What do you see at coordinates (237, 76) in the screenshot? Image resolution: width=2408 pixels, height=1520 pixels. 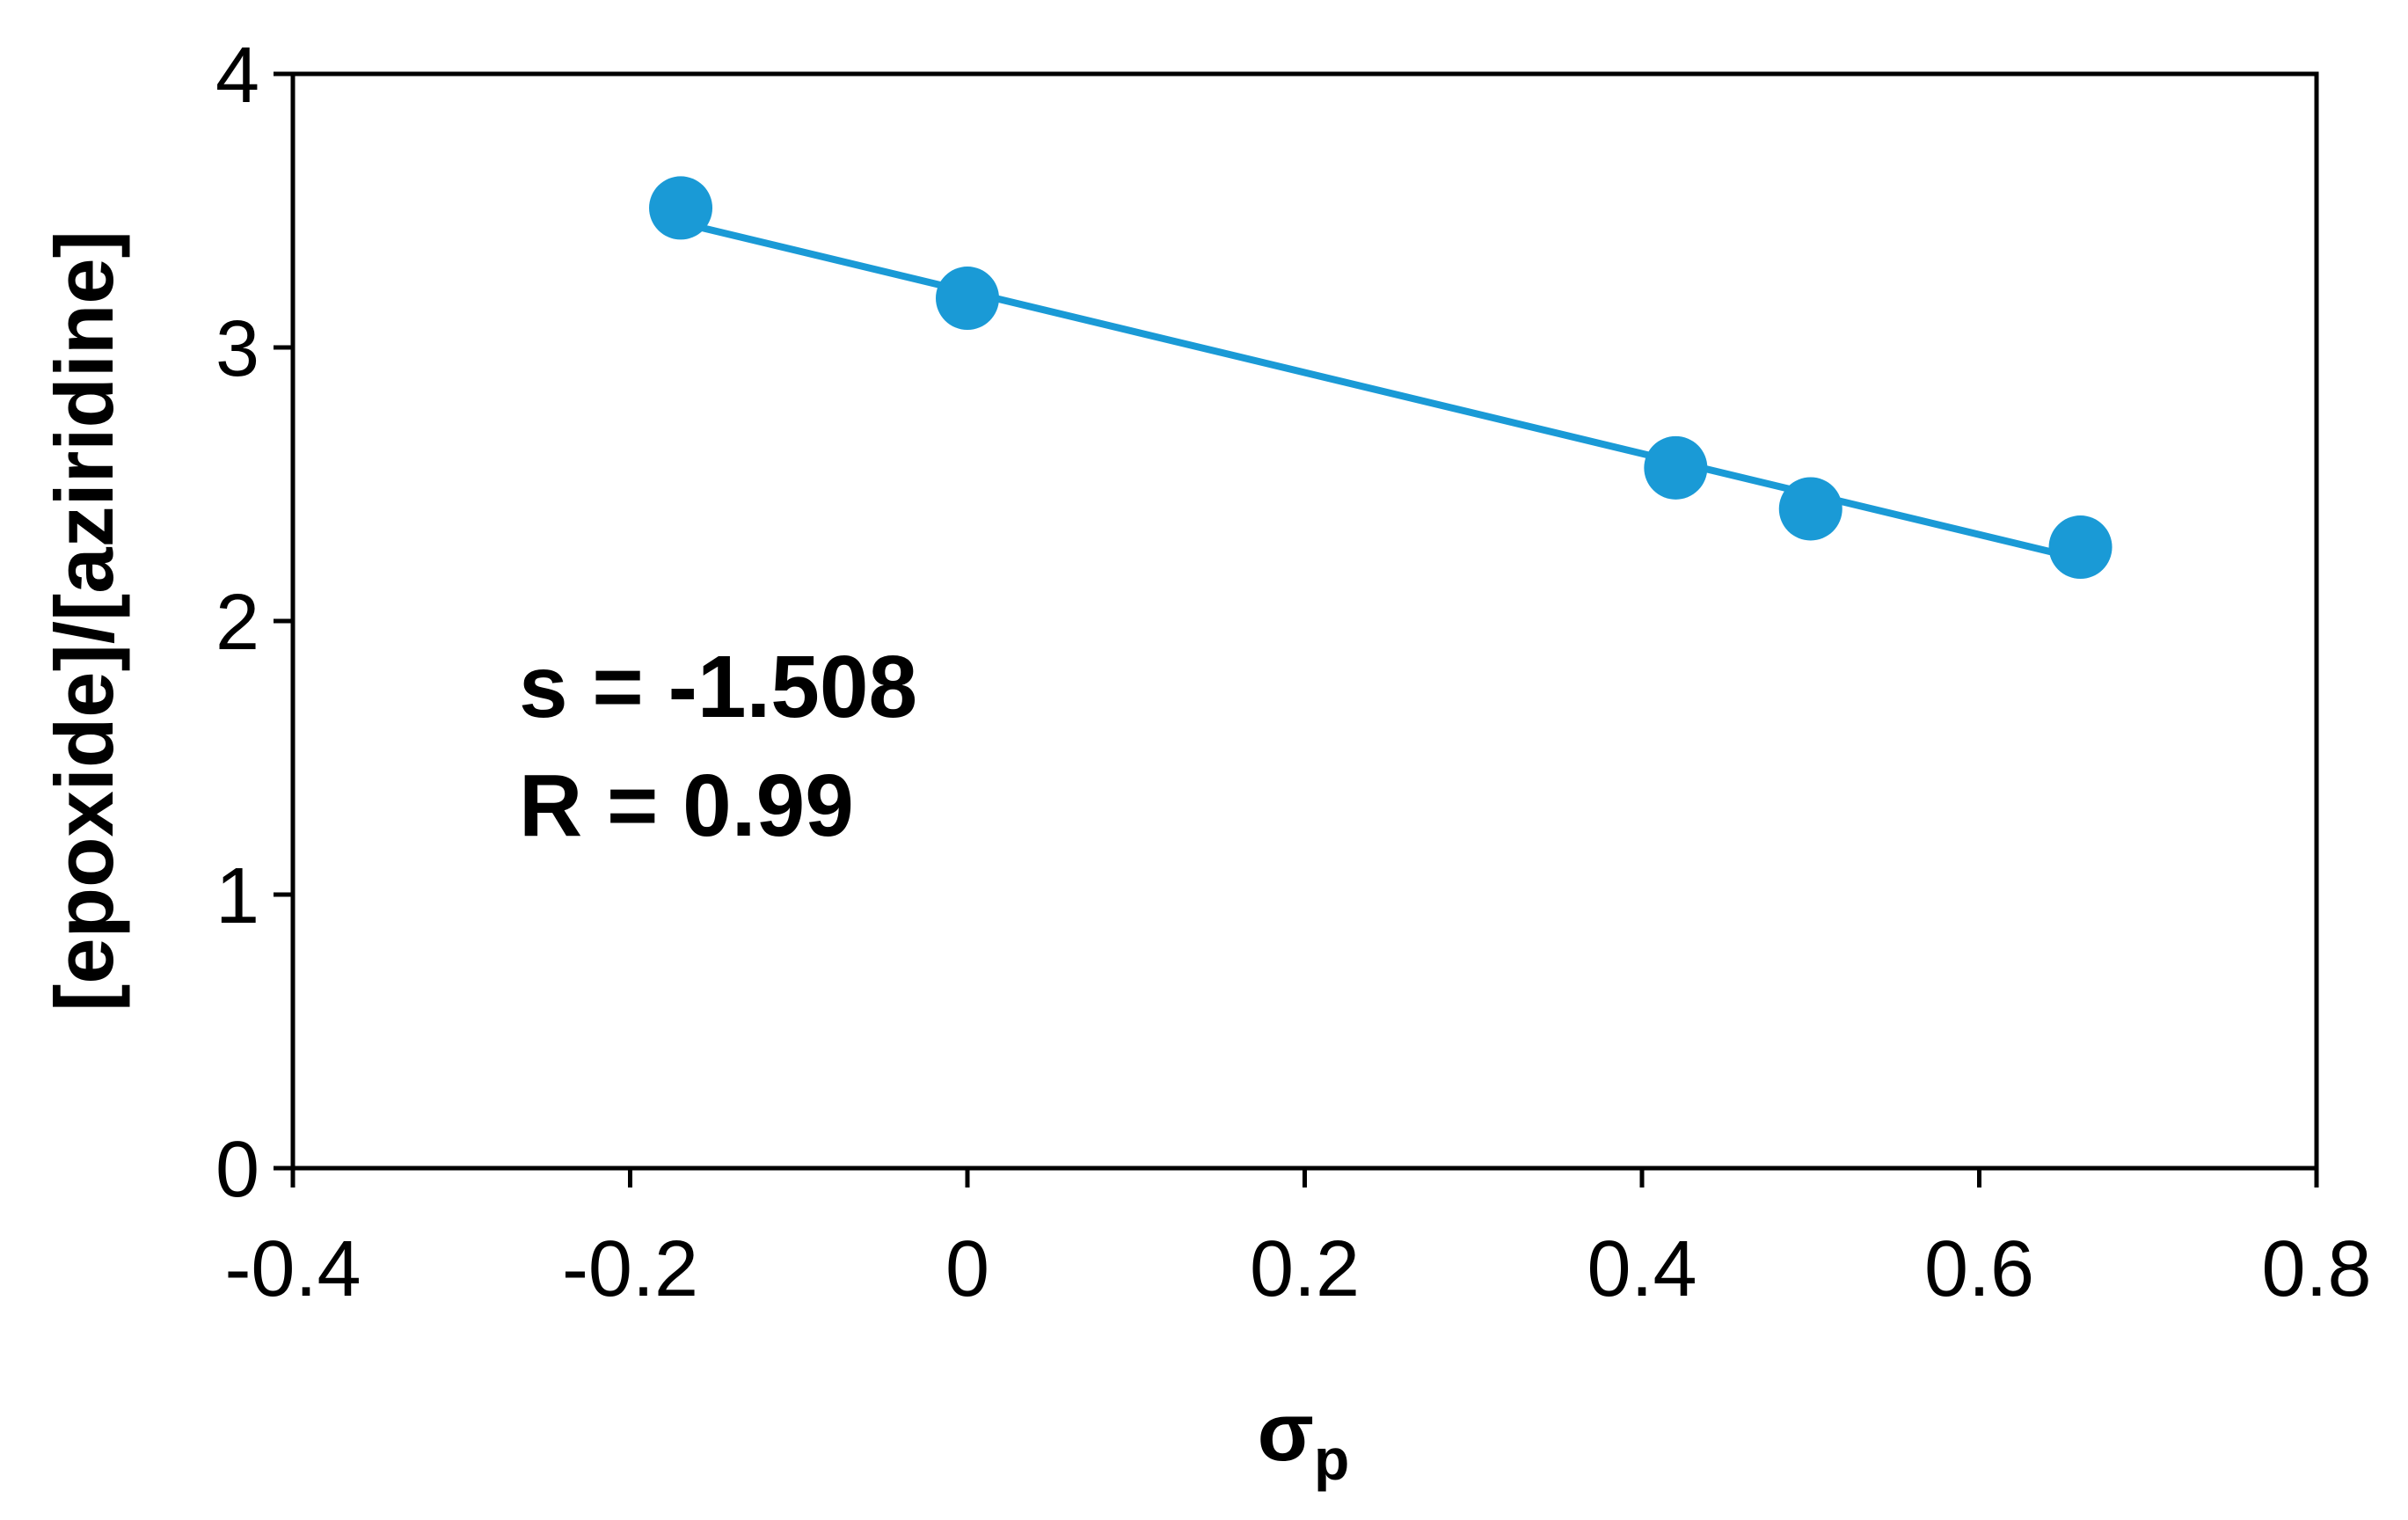 I see `y-tick-label: 4` at bounding box center [237, 76].